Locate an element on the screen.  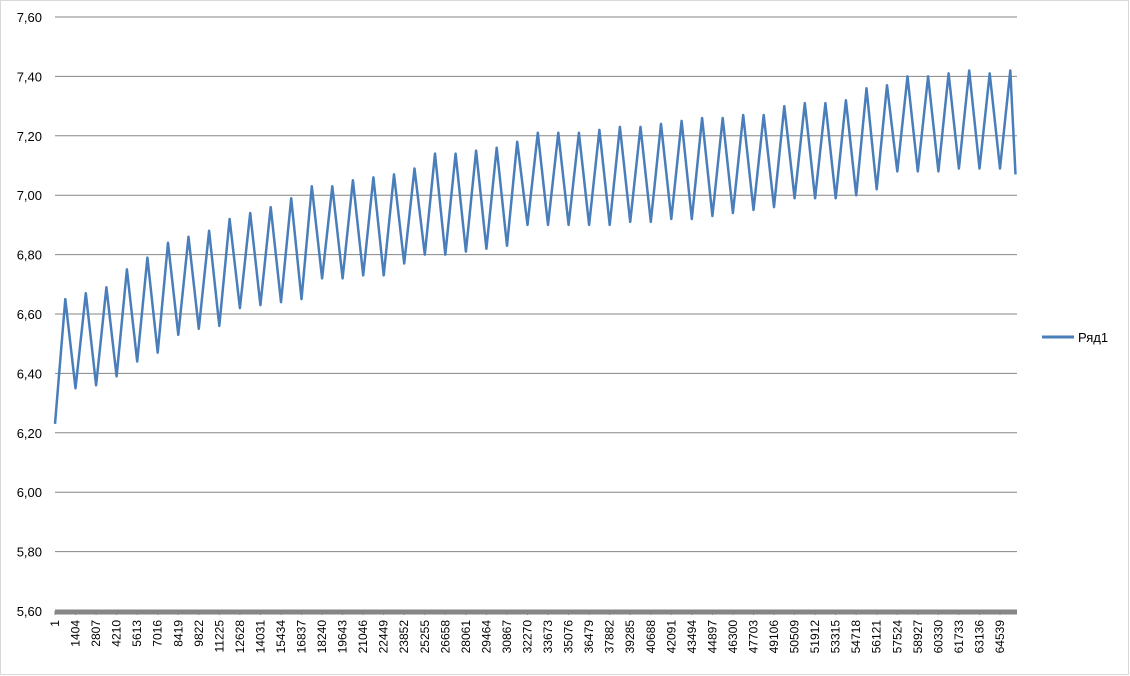
x-tick-label: 18240 is located at coordinates (322, 637).